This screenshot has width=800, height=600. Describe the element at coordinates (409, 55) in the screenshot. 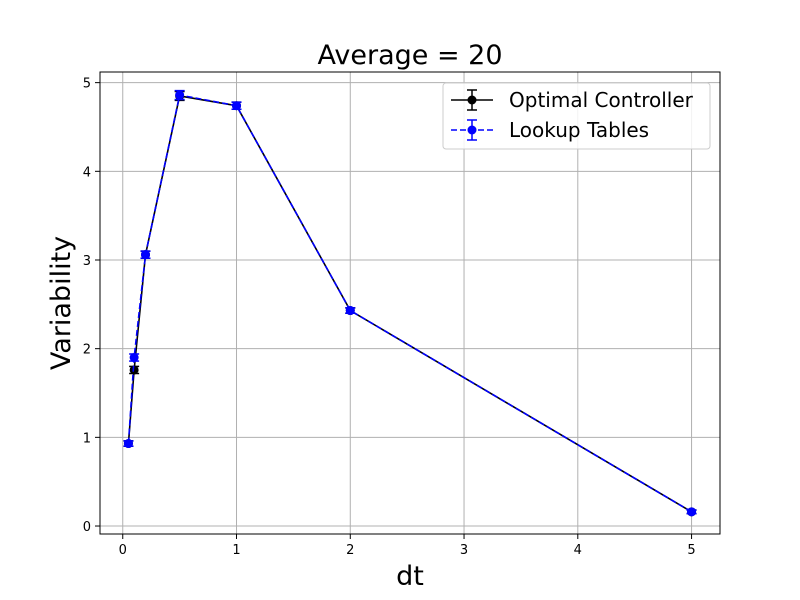

I see `chart-title: Average = 20` at that location.